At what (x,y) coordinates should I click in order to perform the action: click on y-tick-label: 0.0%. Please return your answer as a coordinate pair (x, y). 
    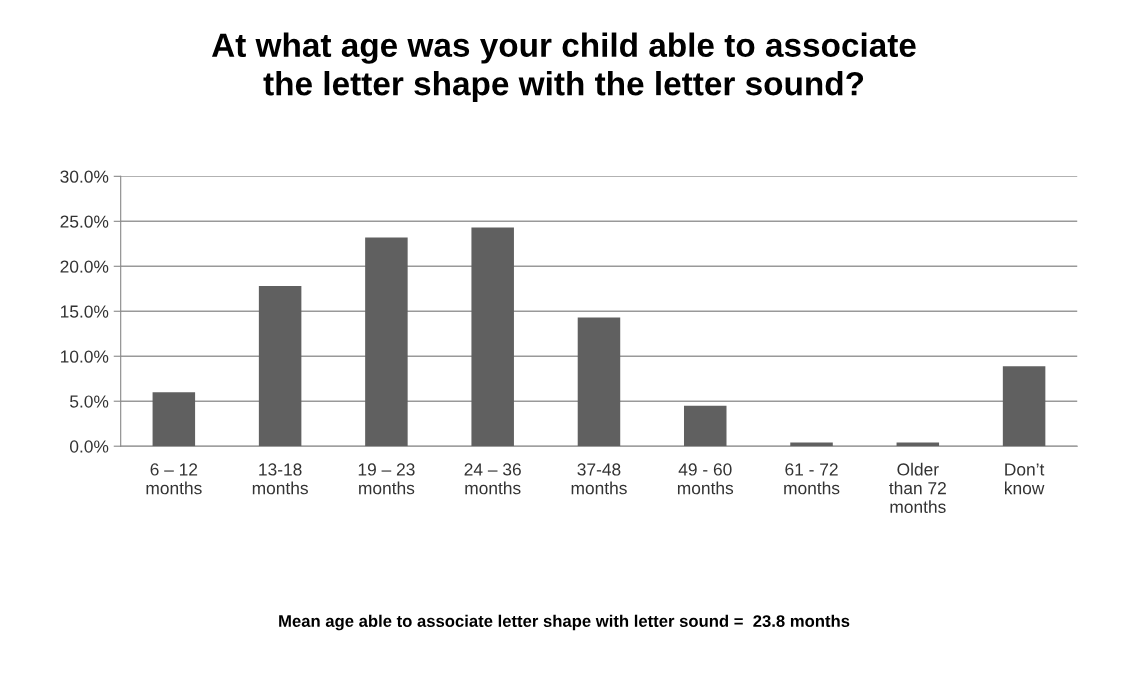
    Looking at the image, I should click on (89, 446).